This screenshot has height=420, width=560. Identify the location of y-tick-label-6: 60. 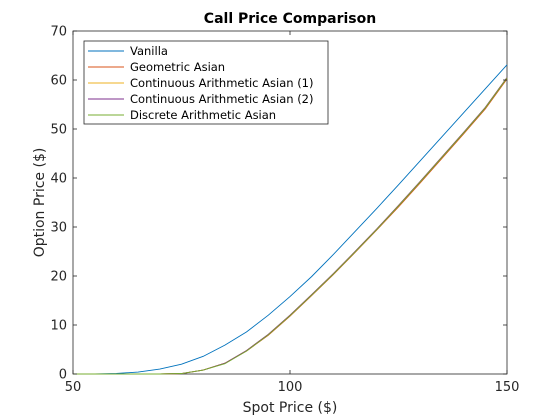
(58, 81).